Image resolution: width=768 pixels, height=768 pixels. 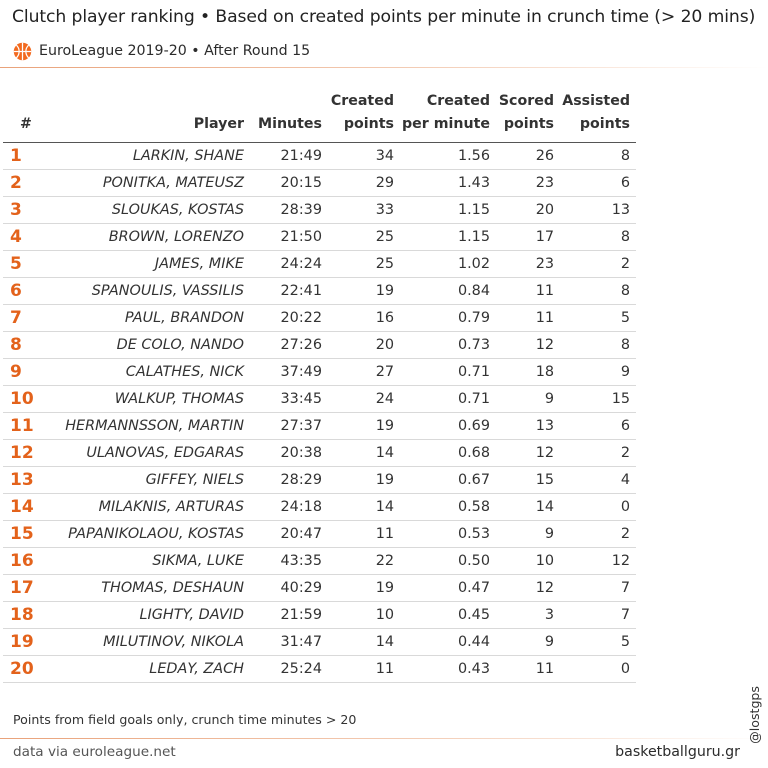 I want to click on site-credit: basketballguru.gr, so click(x=677, y=752).